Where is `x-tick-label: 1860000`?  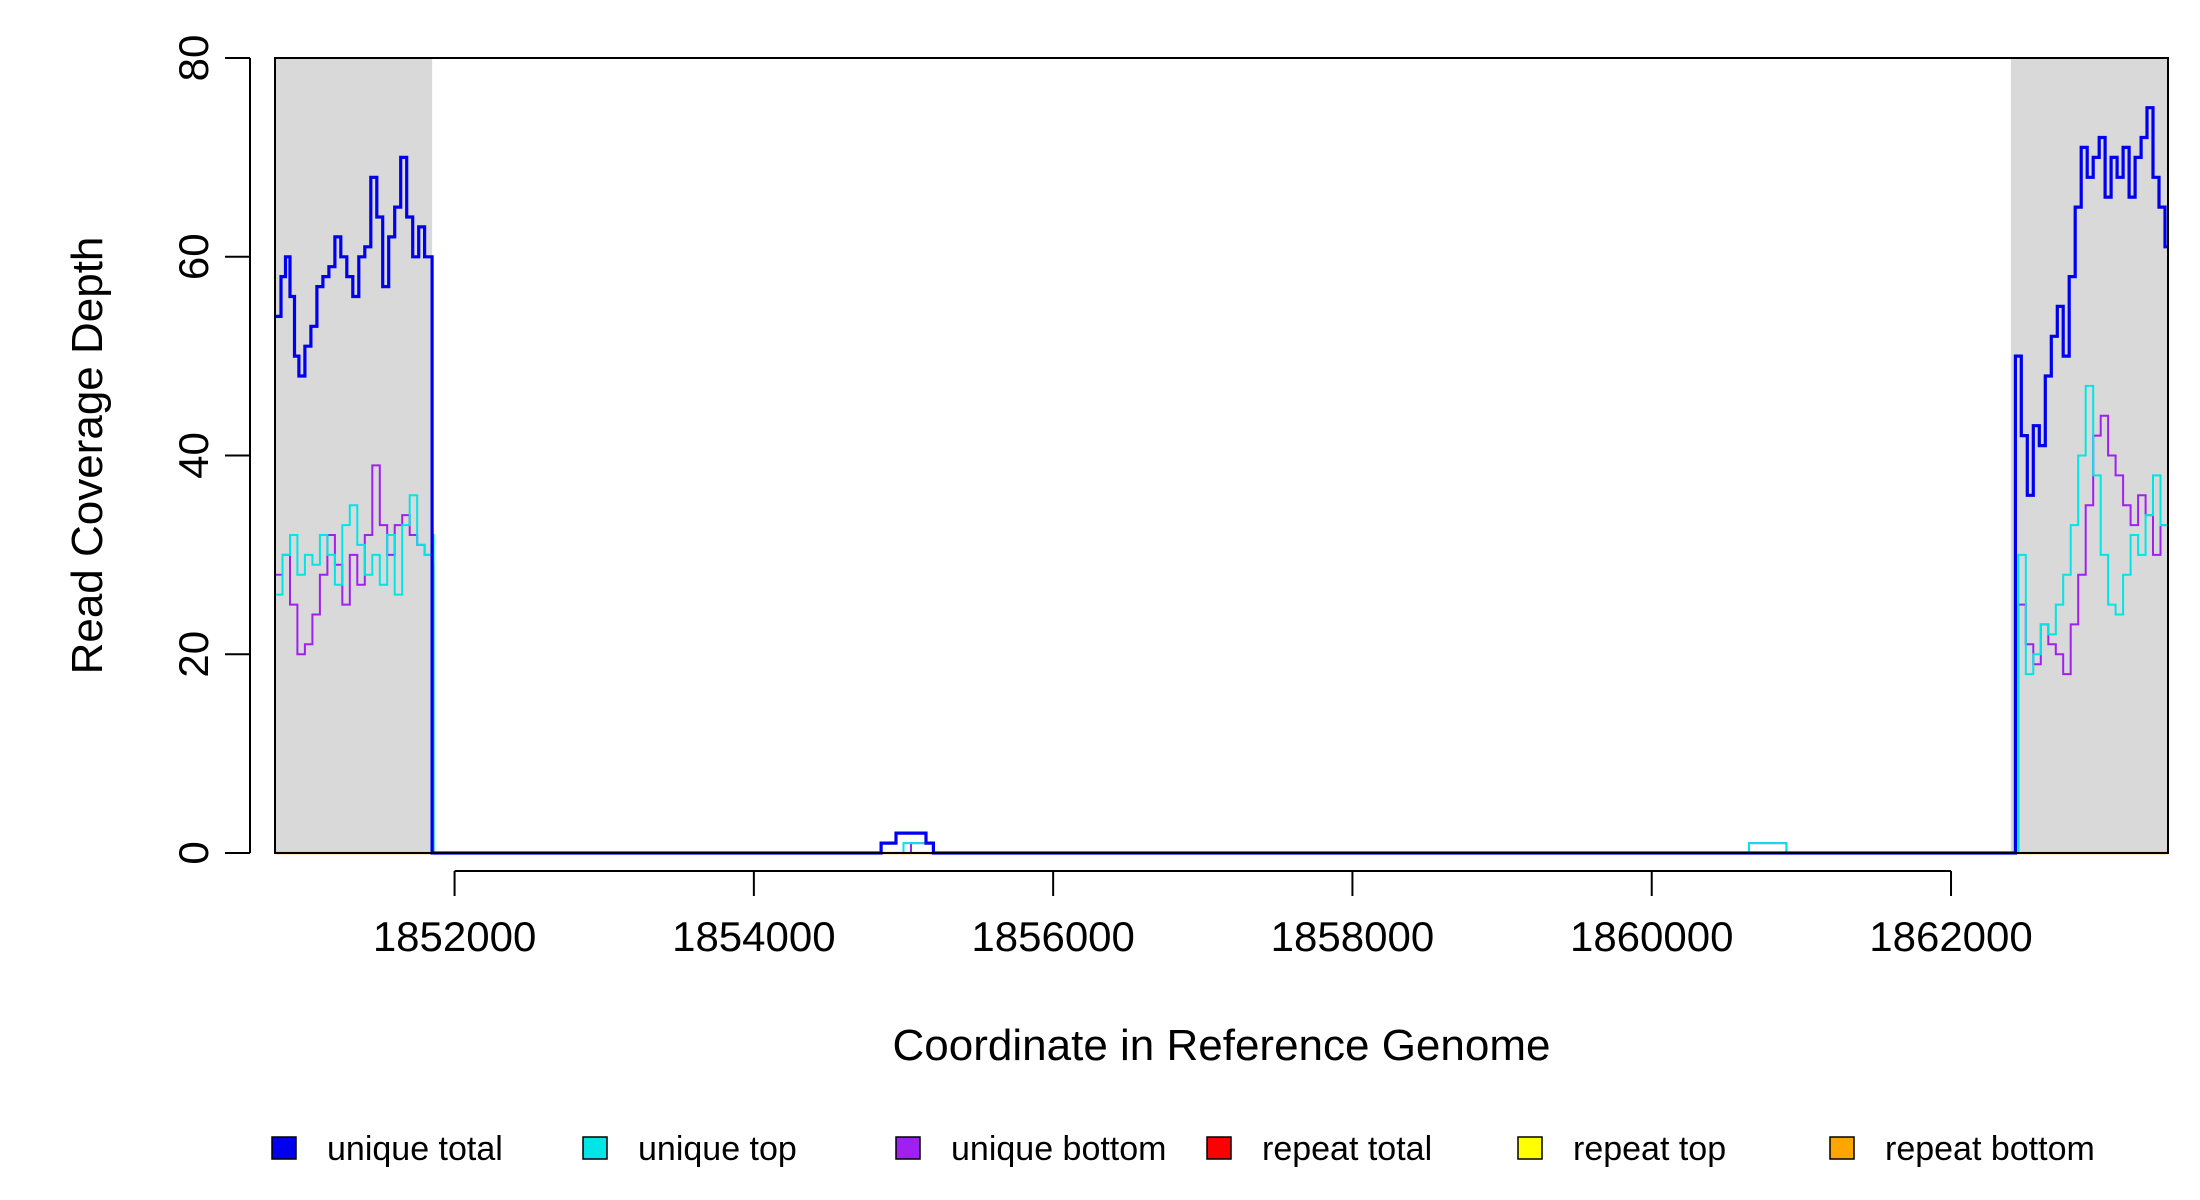
x-tick-label: 1860000 is located at coordinates (1652, 936).